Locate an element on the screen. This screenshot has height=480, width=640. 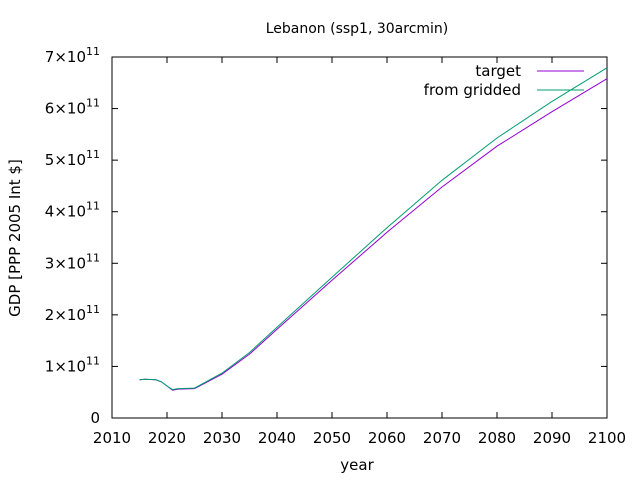
x-tick-label: 2030 is located at coordinates (222, 438).